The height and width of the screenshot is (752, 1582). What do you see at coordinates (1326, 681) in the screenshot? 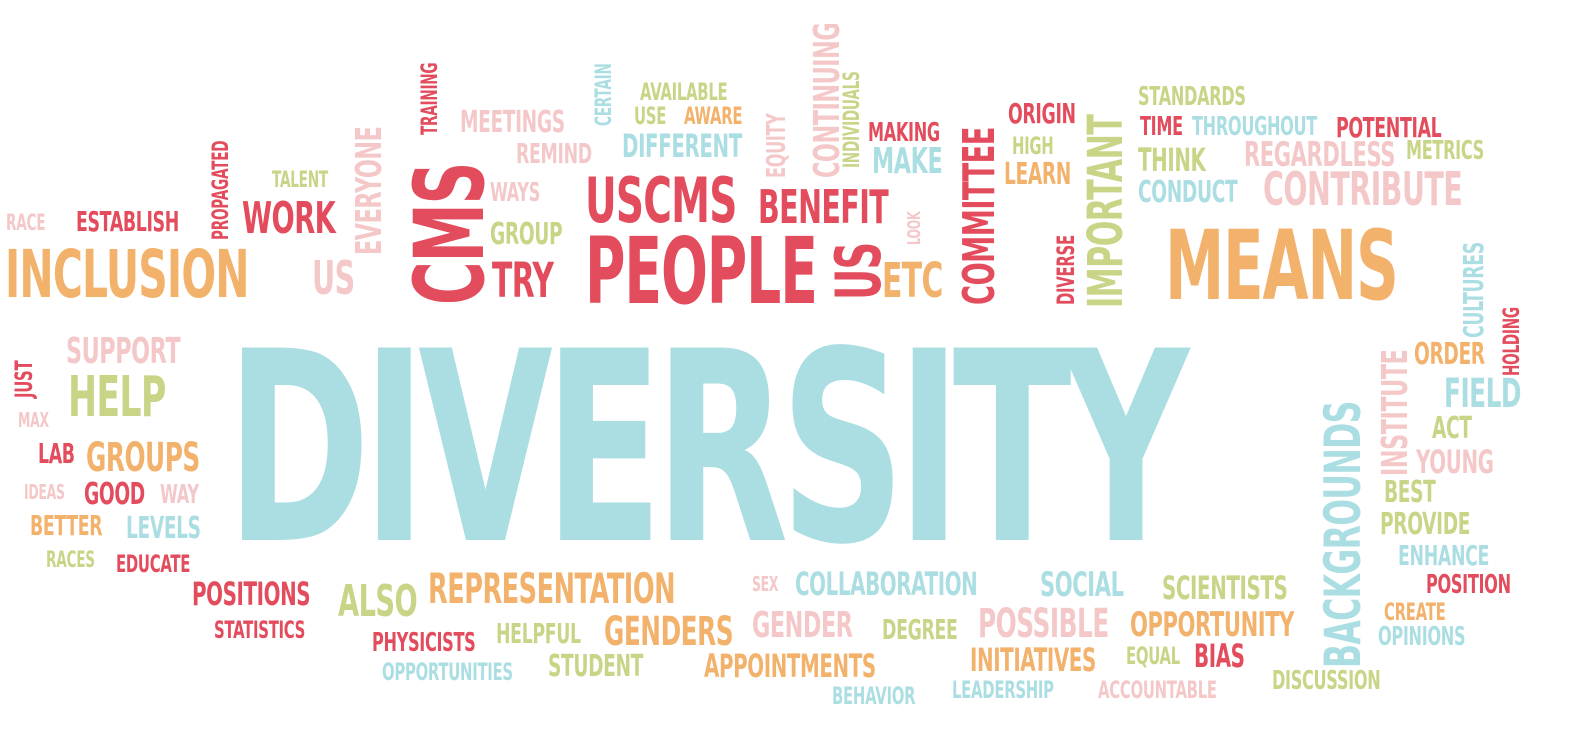
I see `word-discussion: DISCUSSION` at bounding box center [1326, 681].